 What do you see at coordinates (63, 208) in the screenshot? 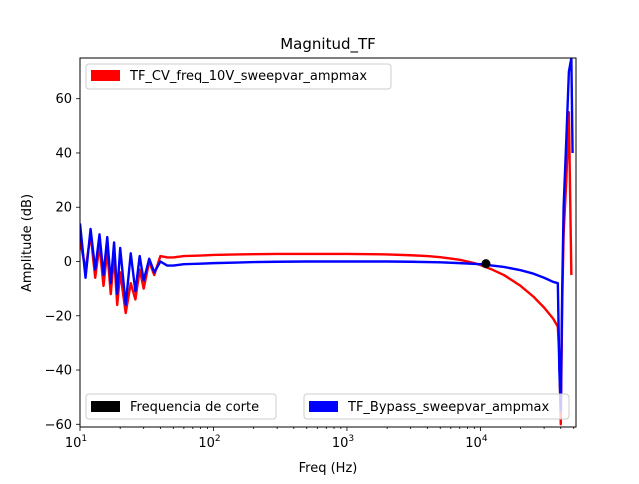
I see `y-tick-label-20: 20` at bounding box center [63, 208].